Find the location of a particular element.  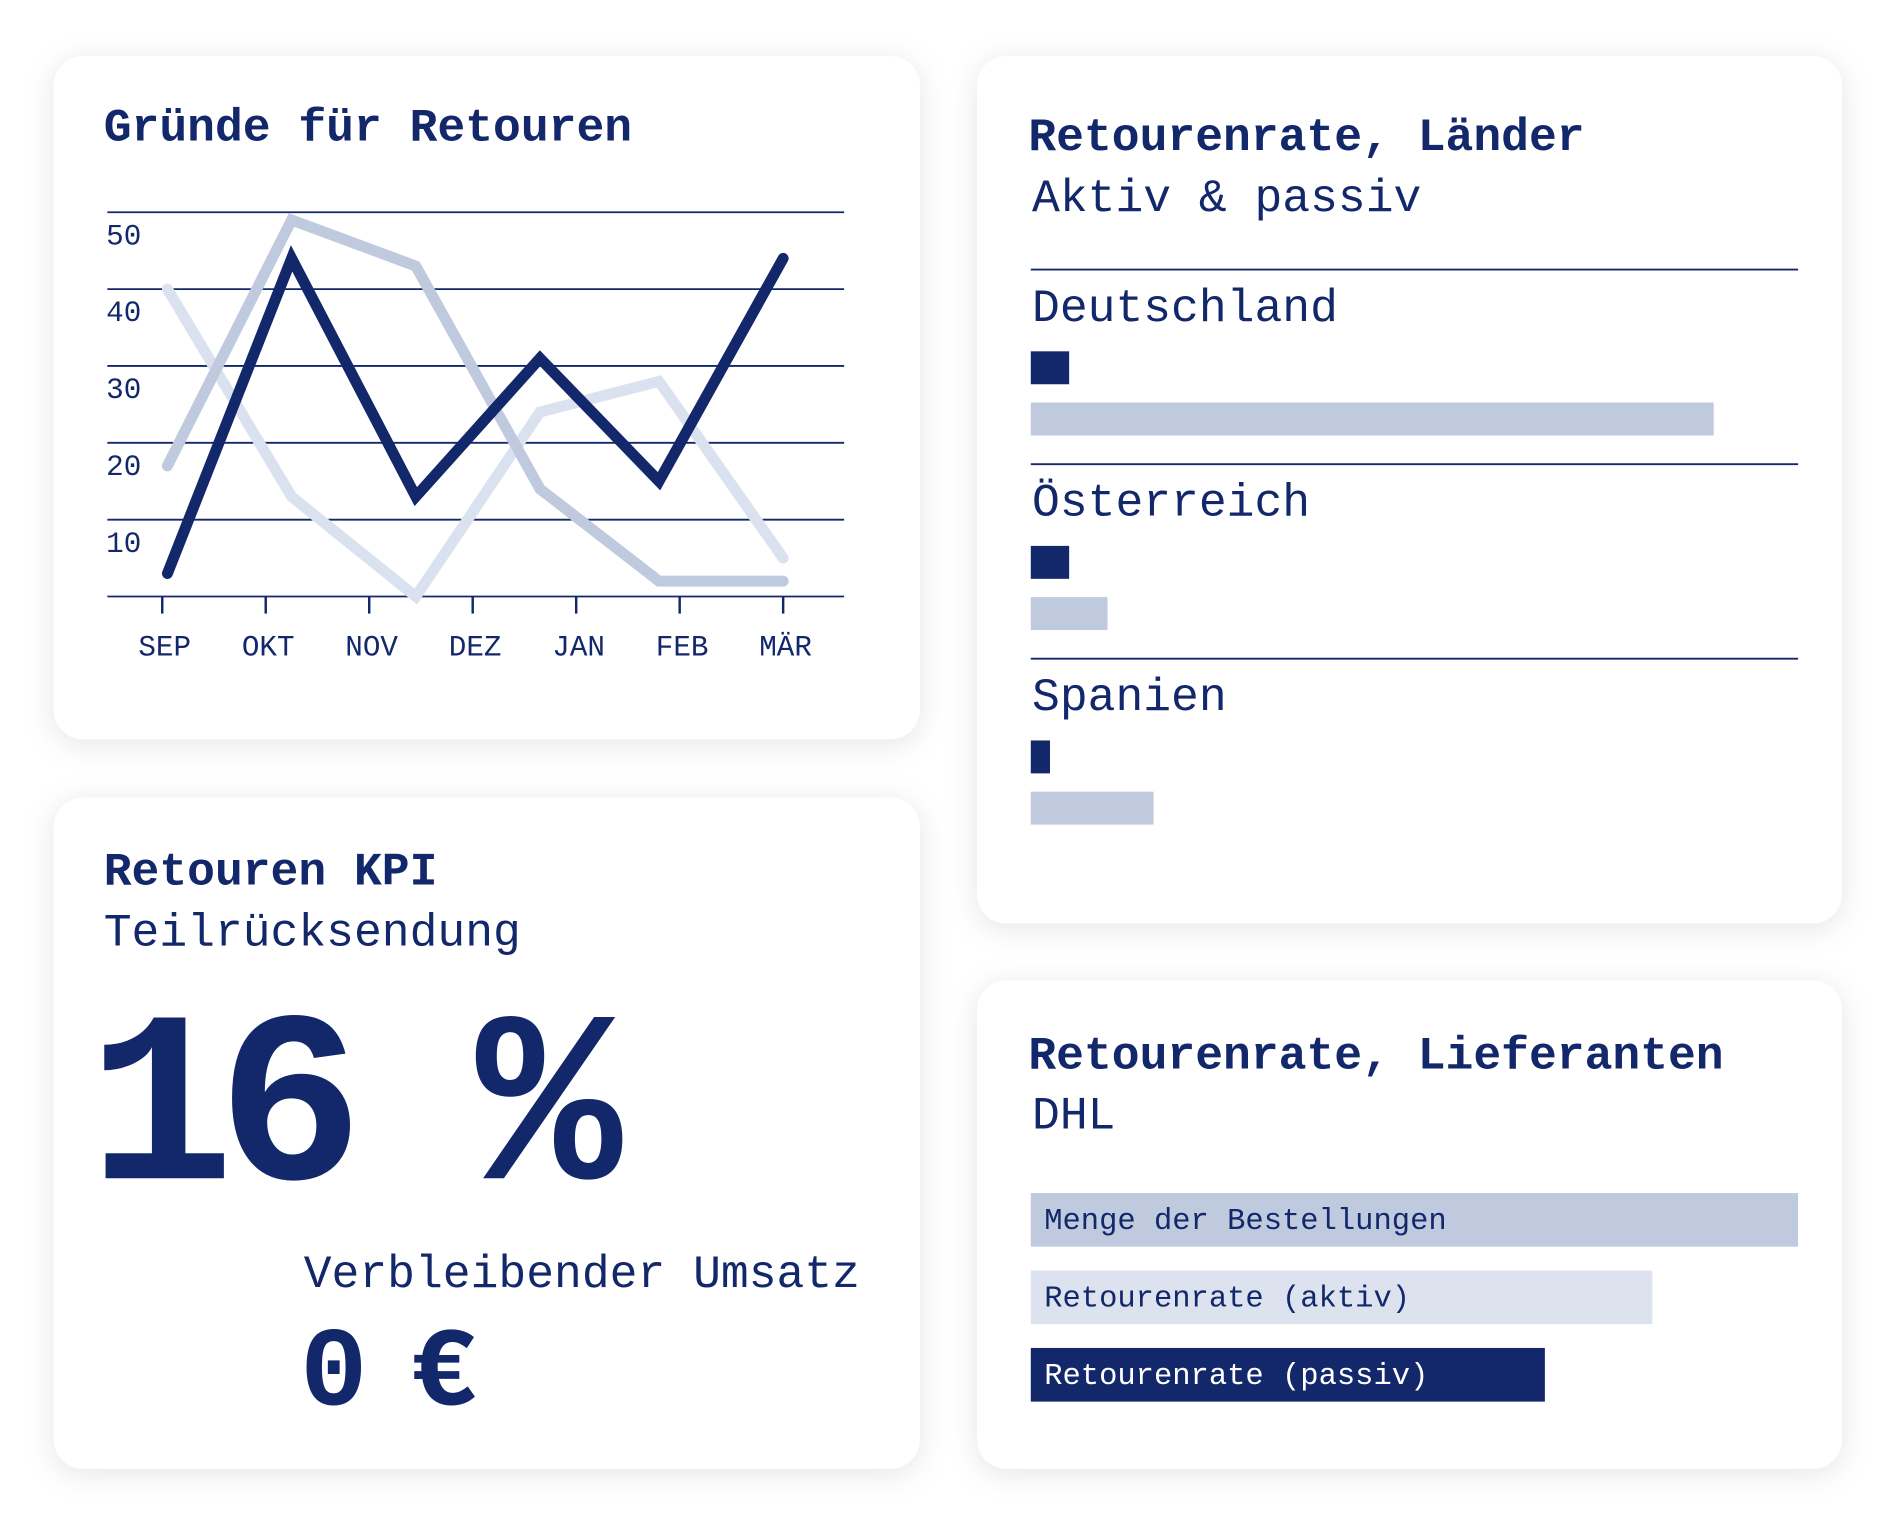

y-tick-label: 20 is located at coordinates (123, 467).